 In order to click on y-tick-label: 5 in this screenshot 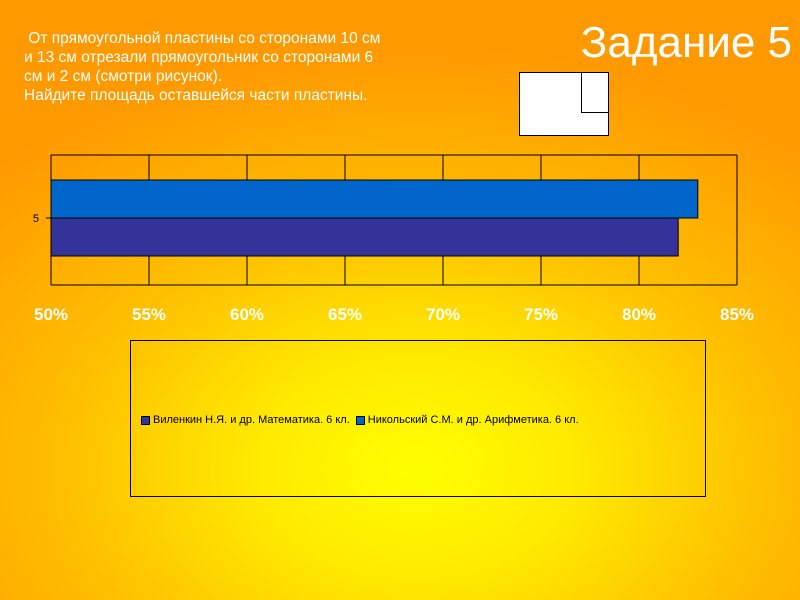, I will do `click(36, 219)`.